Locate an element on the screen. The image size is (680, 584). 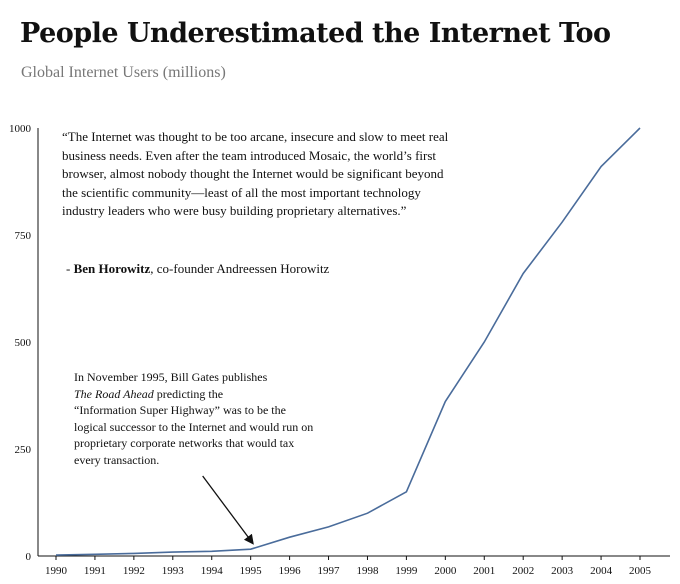
annotation-line1: In November 1995, Bill Gates publishes is located at coordinates (171, 377).